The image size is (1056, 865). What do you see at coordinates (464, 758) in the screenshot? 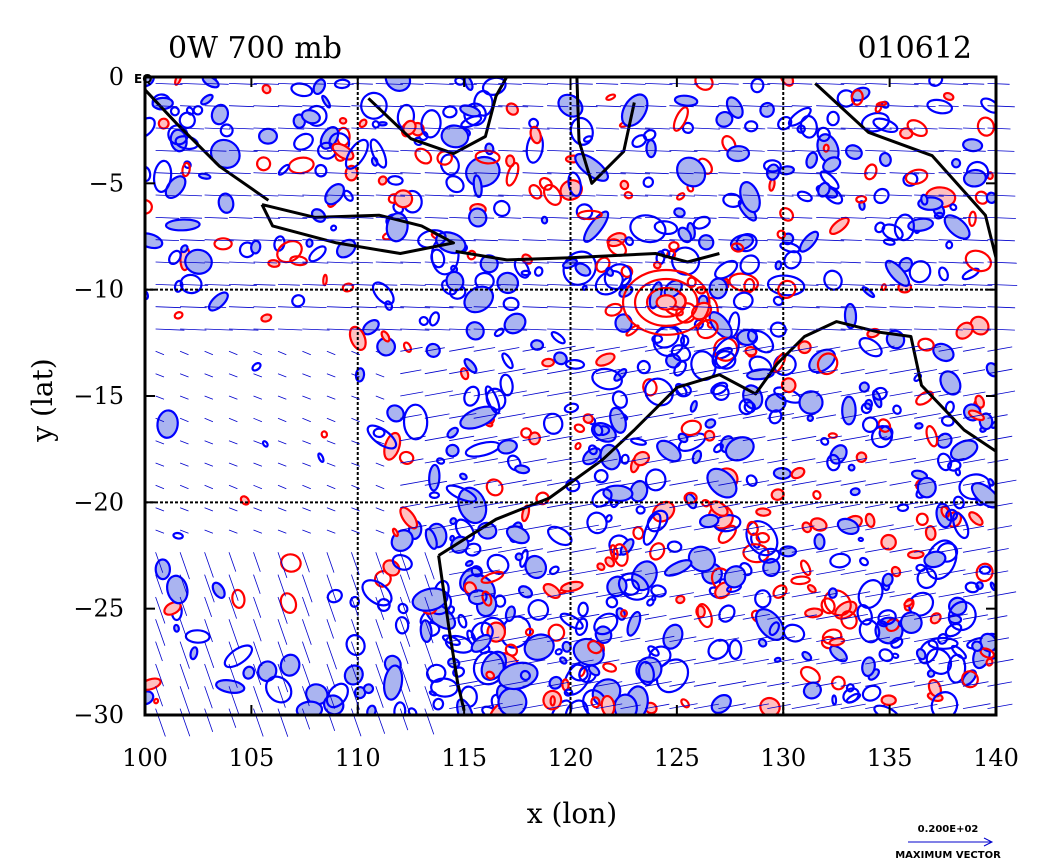
I see `x-tick-label: 115` at bounding box center [464, 758].